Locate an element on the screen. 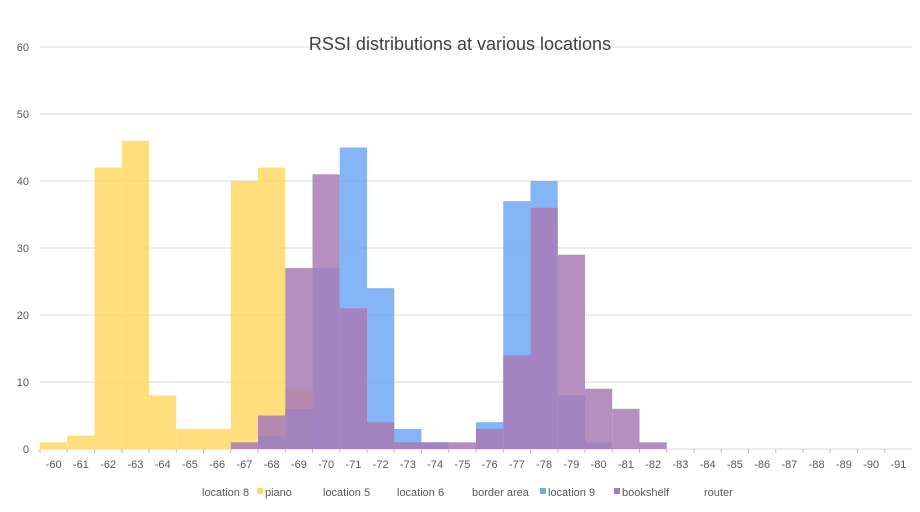  x-tick-label: -71 is located at coordinates (353, 465).